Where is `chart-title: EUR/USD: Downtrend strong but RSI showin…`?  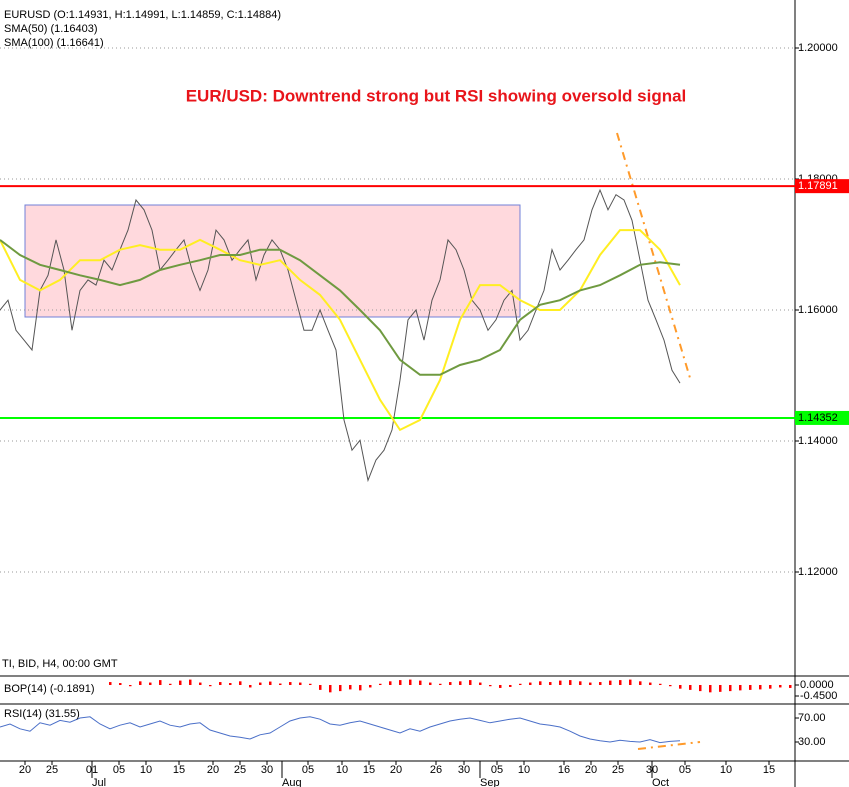
chart-title: EUR/USD: Downtrend strong but RSI showin… is located at coordinates (436, 95).